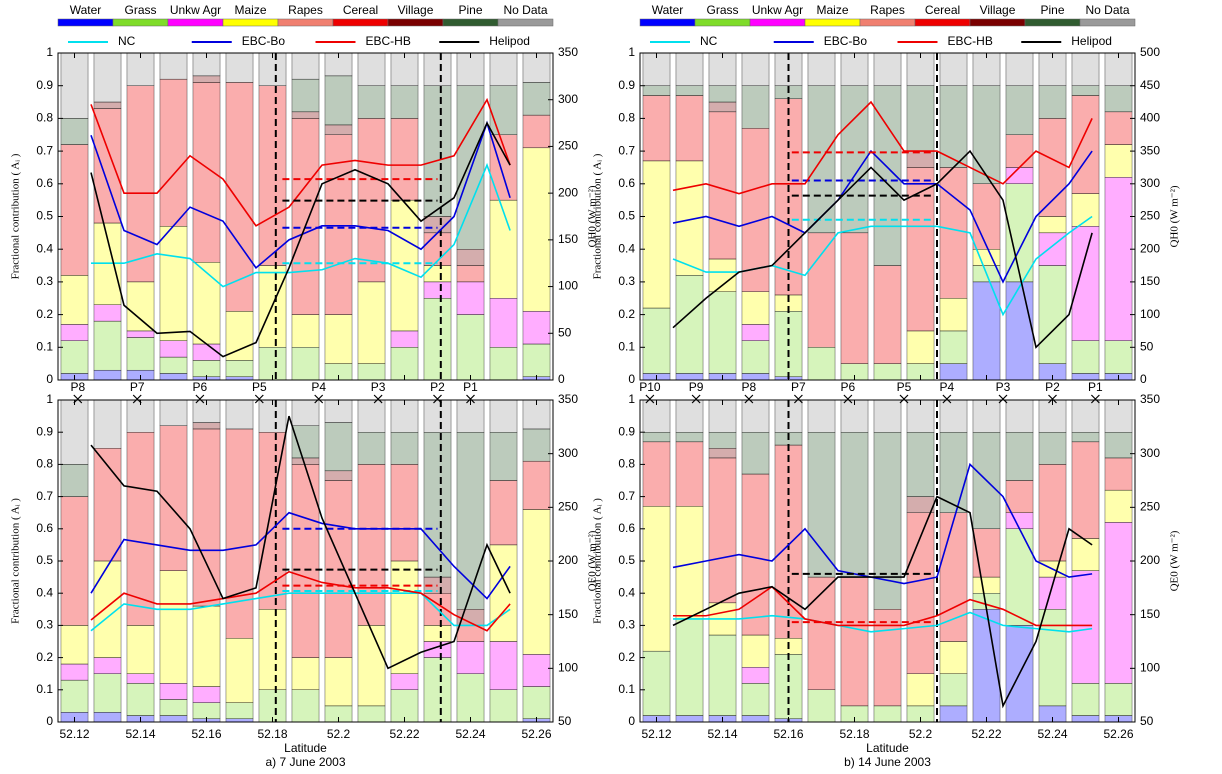 Image resolution: width=1222 pixels, height=774 pixels. What do you see at coordinates (44, 496) in the screenshot?
I see `y-tick-label: 0.7` at bounding box center [44, 496].